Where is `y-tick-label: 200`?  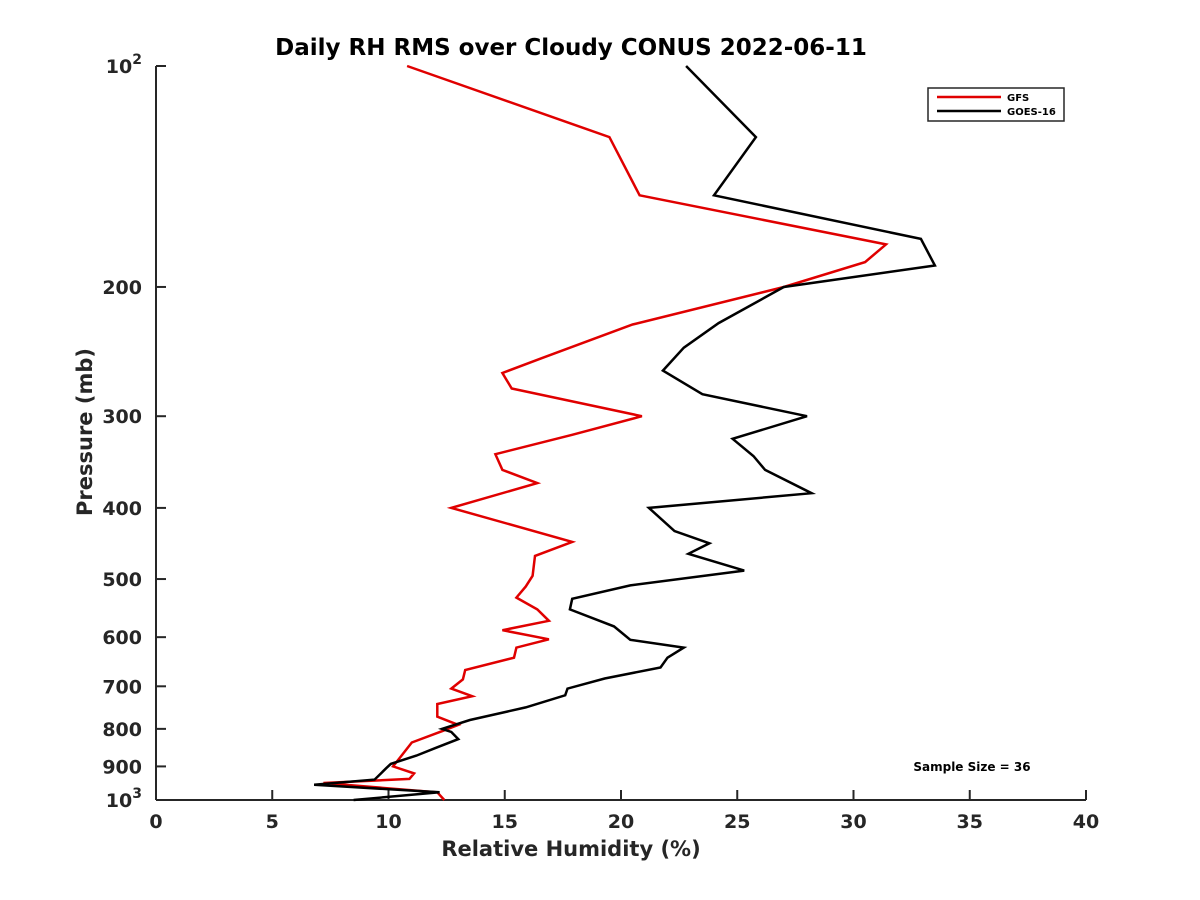 y-tick-label: 200 is located at coordinates (122, 288).